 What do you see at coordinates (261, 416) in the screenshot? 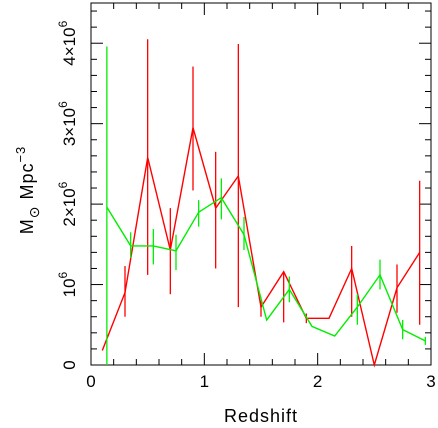
I see `x-axis-label: Redshift` at bounding box center [261, 416].